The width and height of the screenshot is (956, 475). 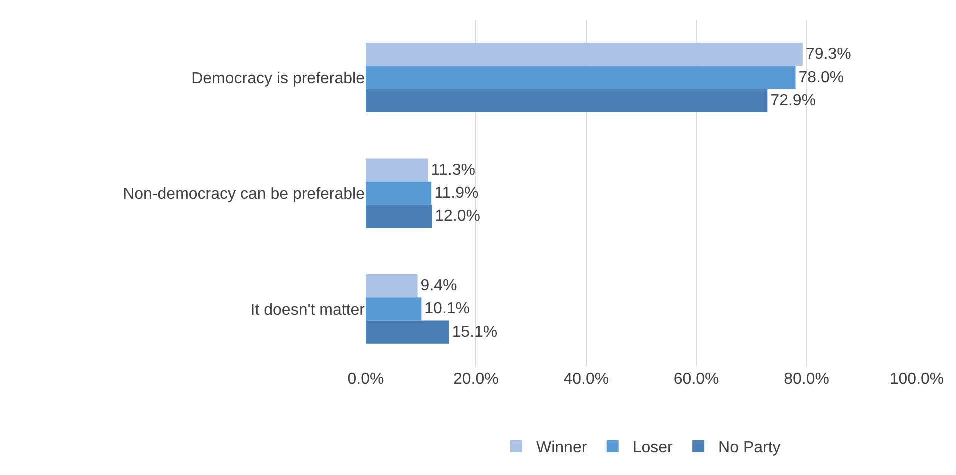 What do you see at coordinates (457, 217) in the screenshot?
I see `data-label: 12.0%` at bounding box center [457, 217].